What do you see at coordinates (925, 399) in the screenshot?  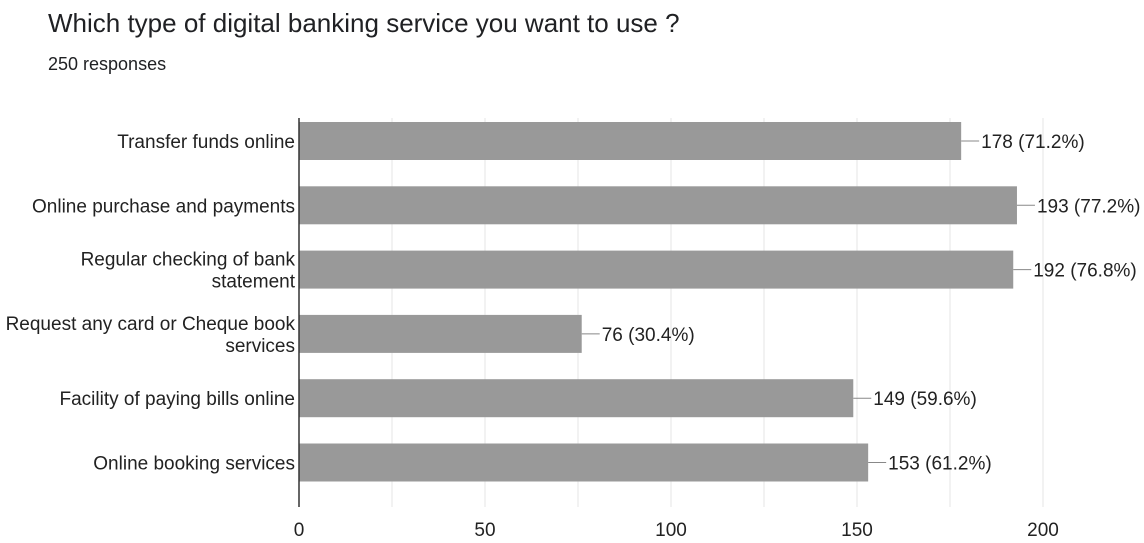 I see `data-label: 149 (59.6%)` at bounding box center [925, 399].